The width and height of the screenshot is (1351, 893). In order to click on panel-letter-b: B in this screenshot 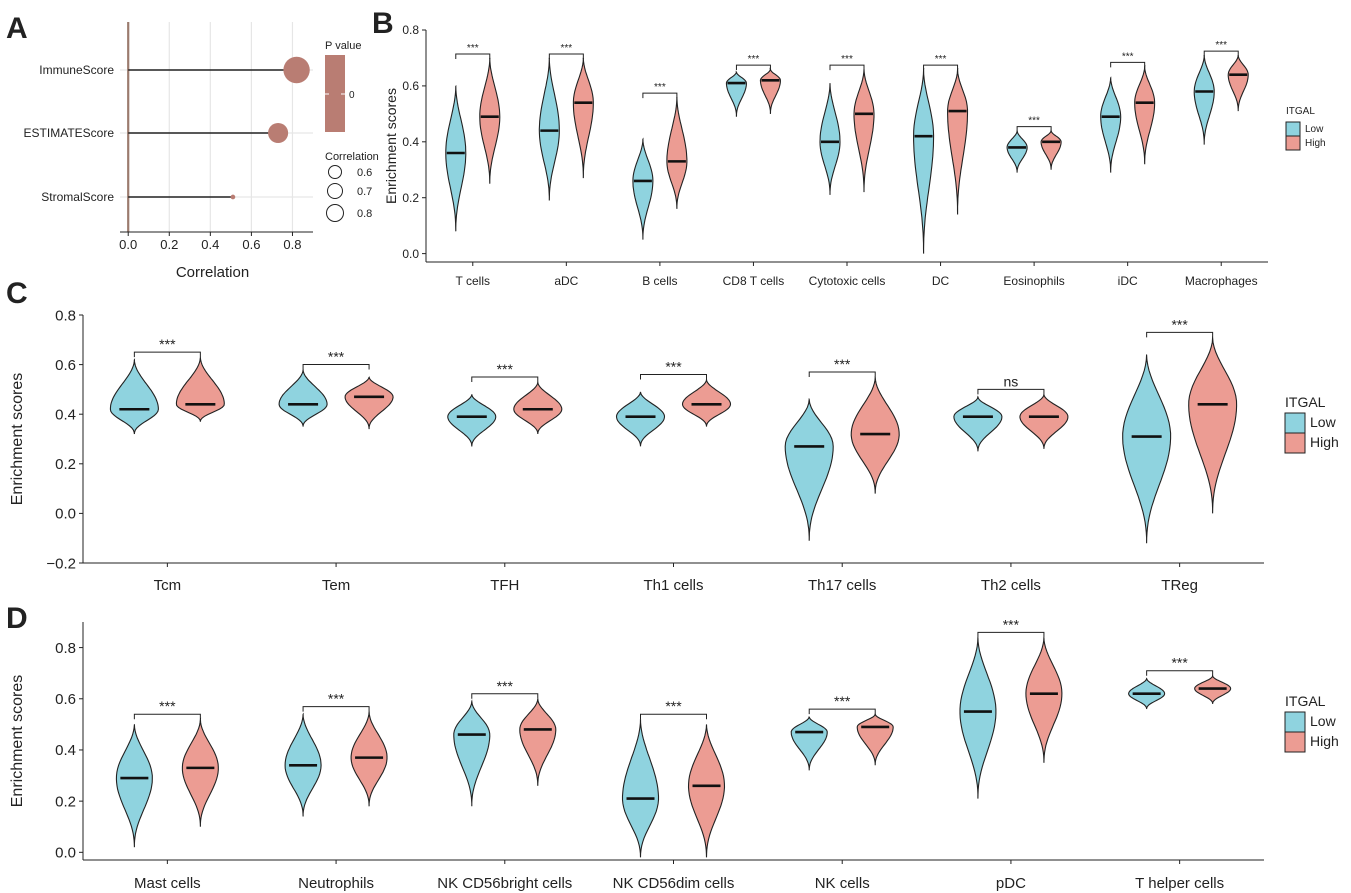, I will do `click(383, 23)`.